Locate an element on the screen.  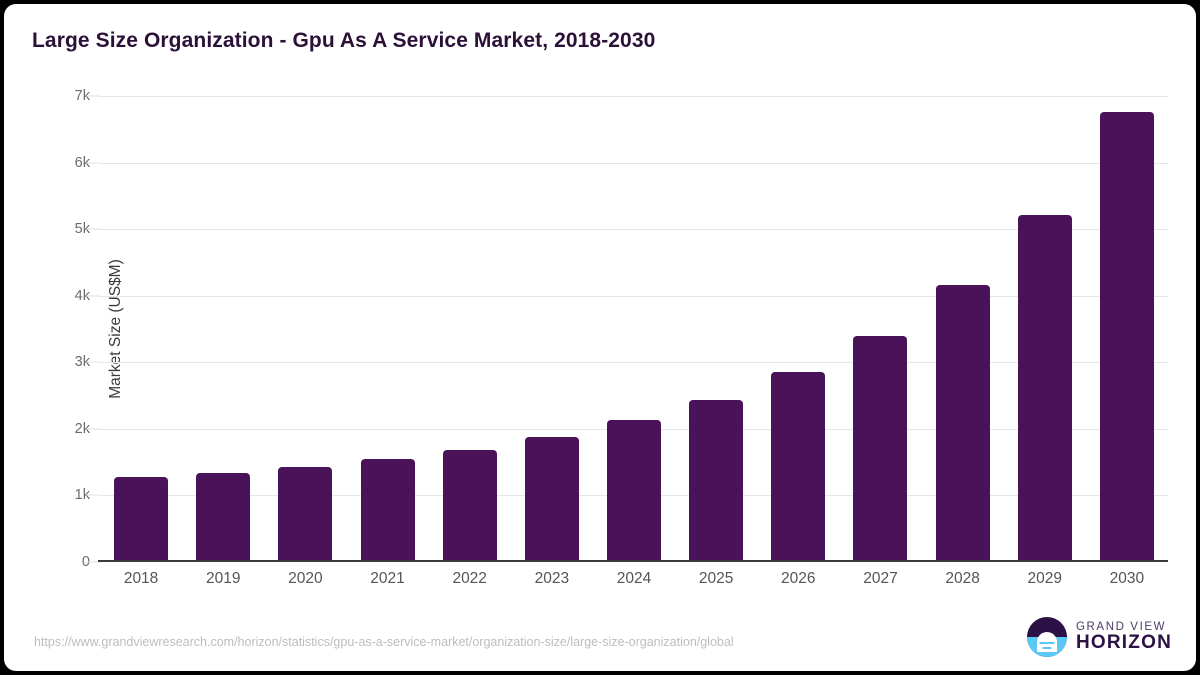
y-axis-tick-label: 7k is located at coordinates (82, 96).